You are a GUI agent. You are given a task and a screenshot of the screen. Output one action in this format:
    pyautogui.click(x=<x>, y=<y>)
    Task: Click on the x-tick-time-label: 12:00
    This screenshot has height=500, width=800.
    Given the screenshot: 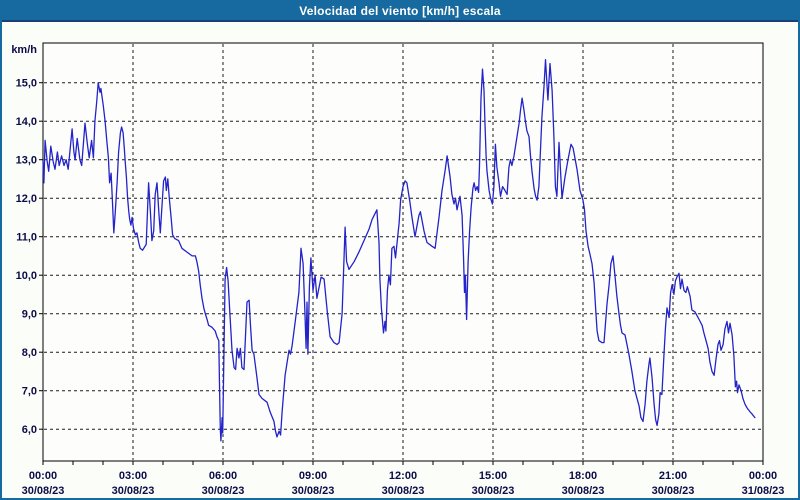 What is the action you would take?
    pyautogui.click(x=403, y=476)
    